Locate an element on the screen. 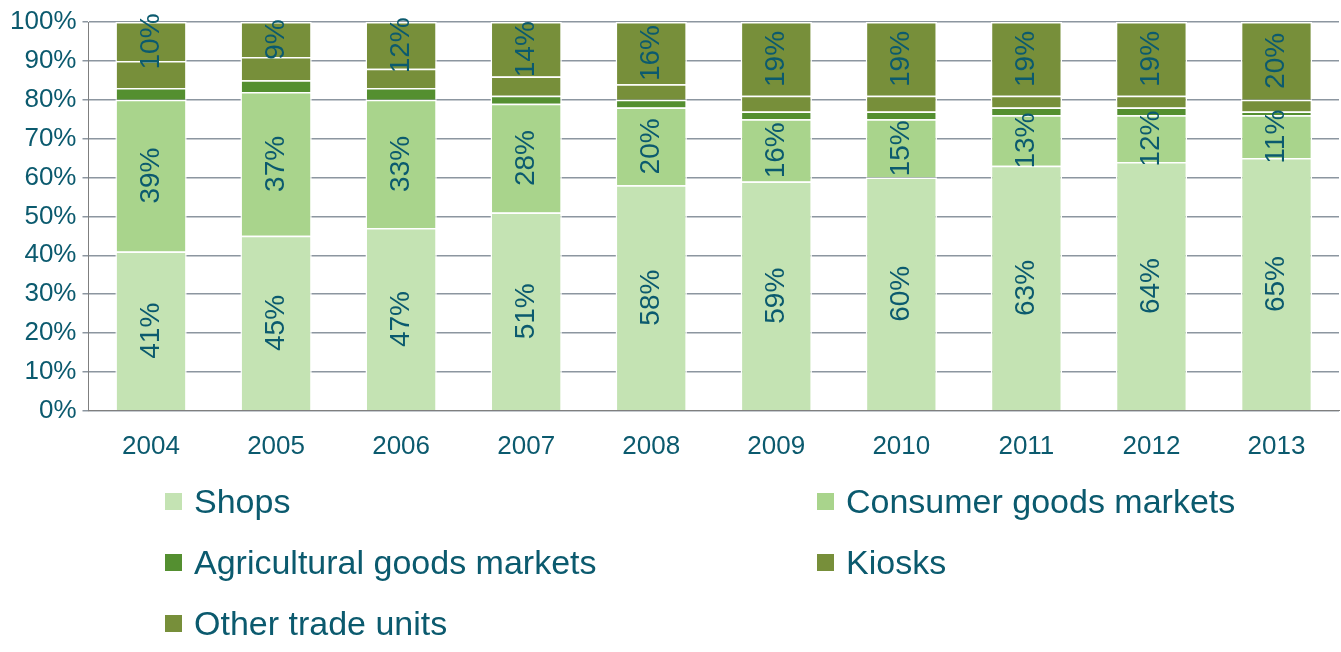 This screenshot has height=652, width=1341. data-label: 33% is located at coordinates (399, 163).